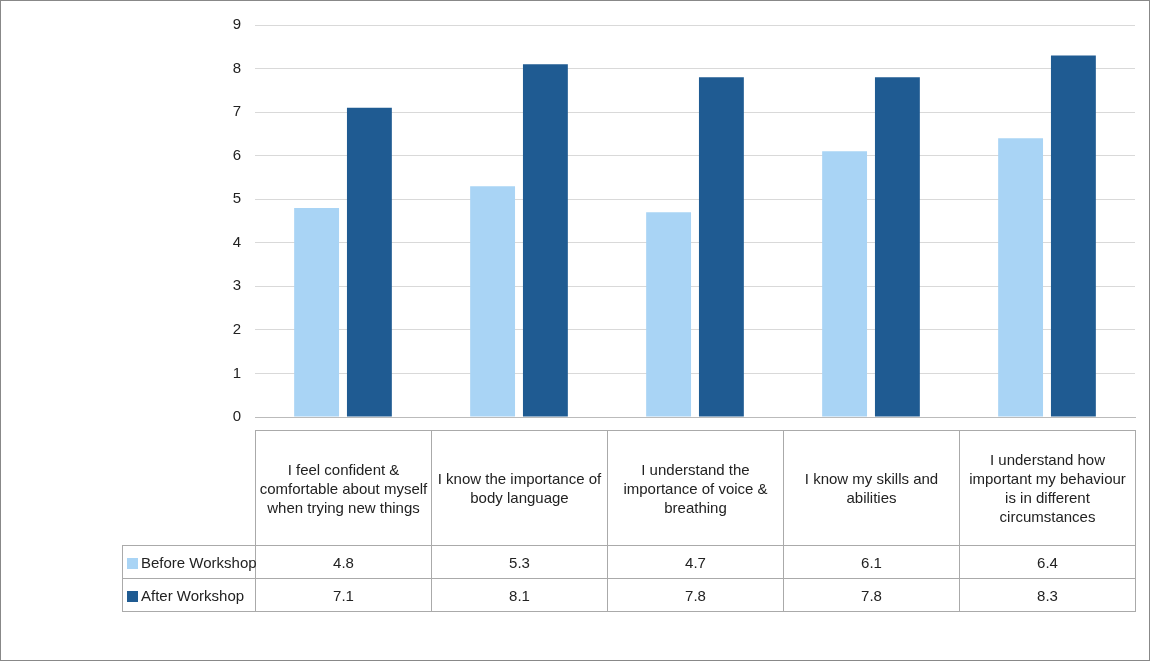 The height and width of the screenshot is (667, 1156). I want to click on data-label: 7.1, so click(343, 595).